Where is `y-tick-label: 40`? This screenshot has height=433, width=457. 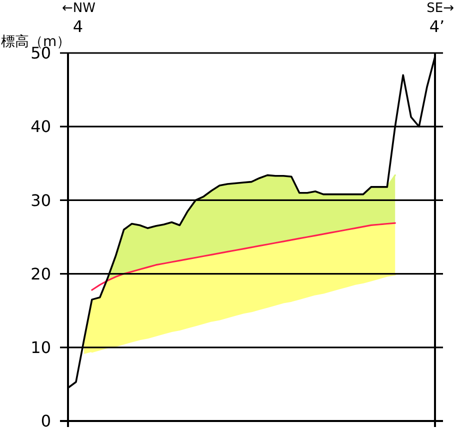 y-tick-label: 40 is located at coordinates (40, 126).